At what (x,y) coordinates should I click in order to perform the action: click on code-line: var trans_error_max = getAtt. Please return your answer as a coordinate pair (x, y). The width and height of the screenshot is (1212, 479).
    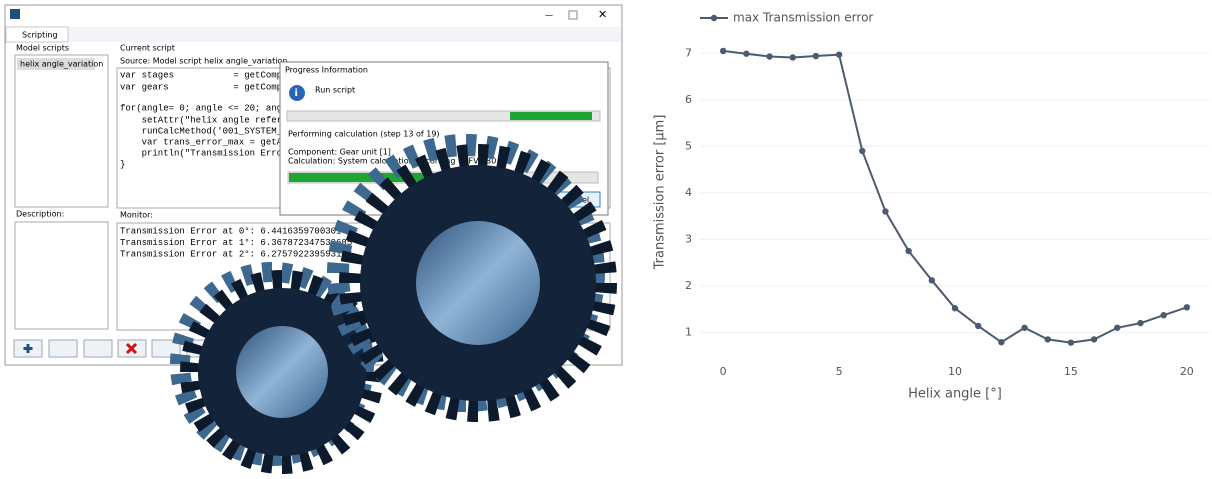
    Looking at the image, I should click on (206, 142).